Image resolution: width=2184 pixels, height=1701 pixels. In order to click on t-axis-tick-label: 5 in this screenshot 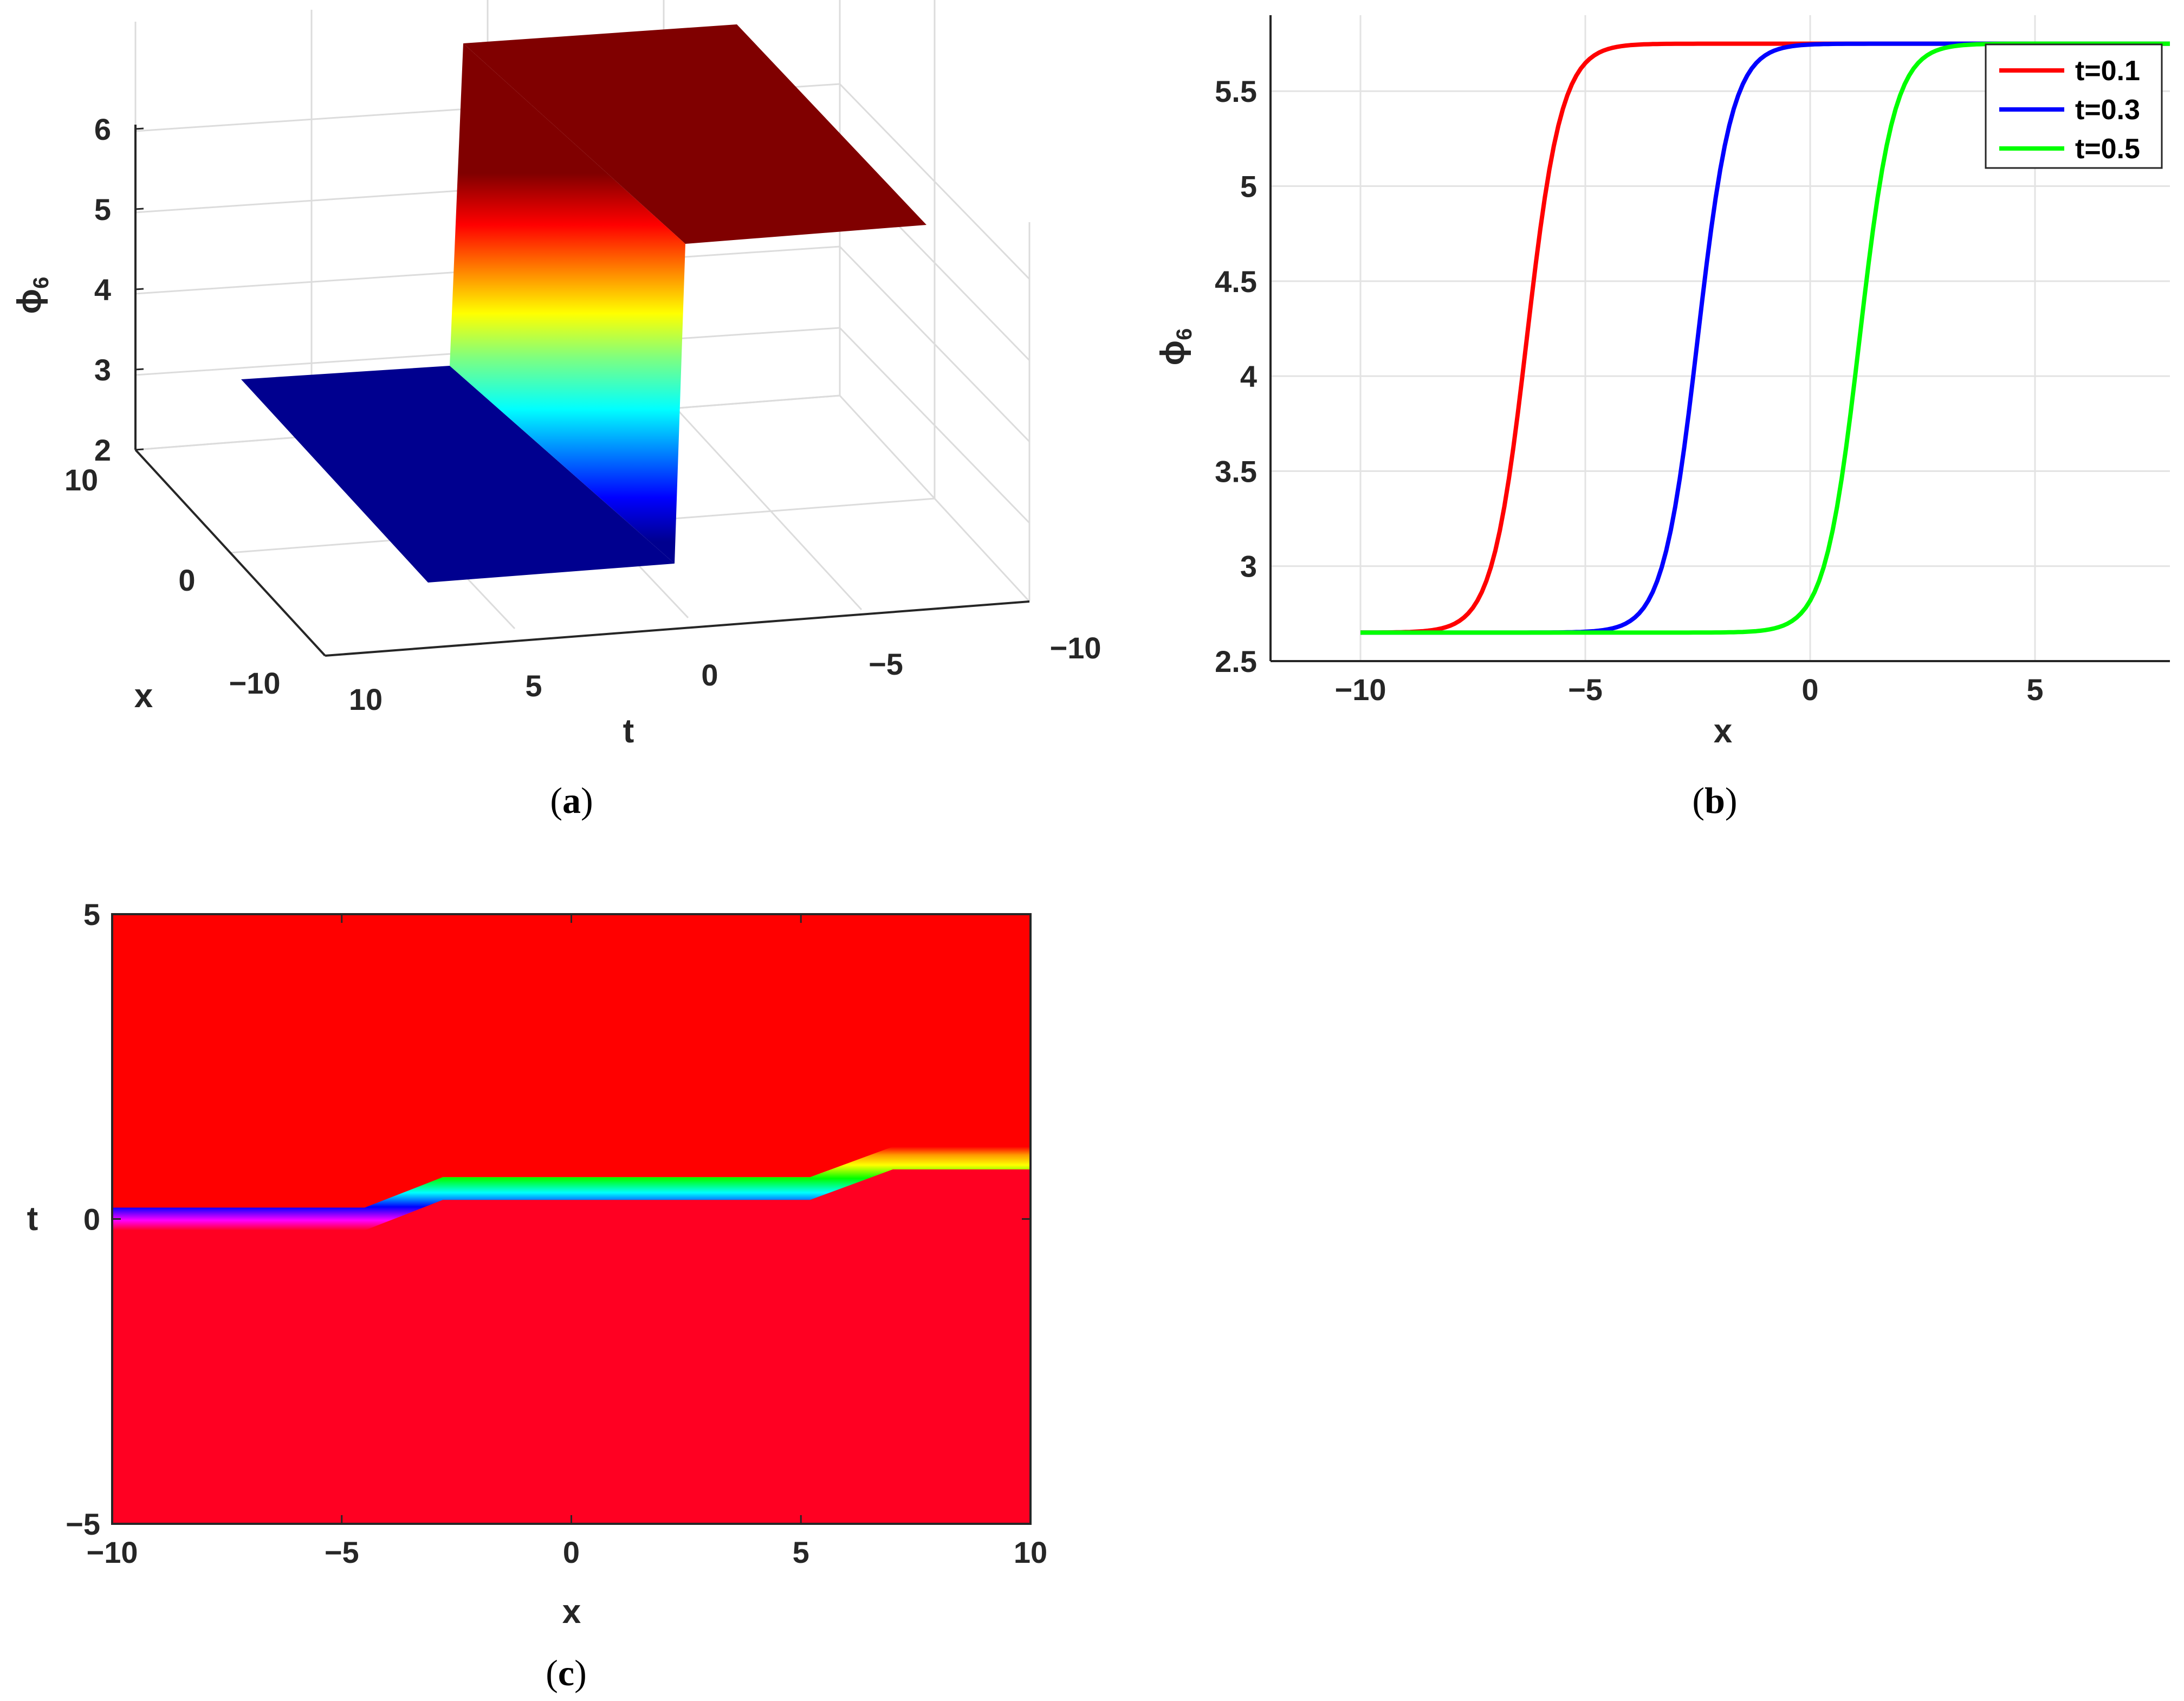, I will do `click(533, 686)`.